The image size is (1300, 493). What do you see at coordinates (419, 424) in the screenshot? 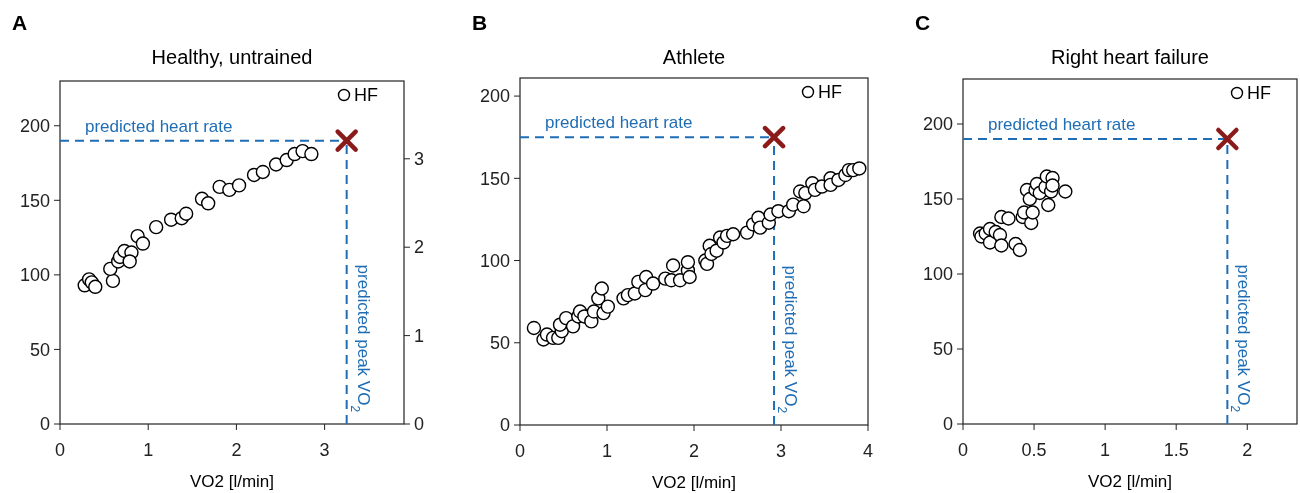
I see `y2-tick-label: 0` at bounding box center [419, 424].